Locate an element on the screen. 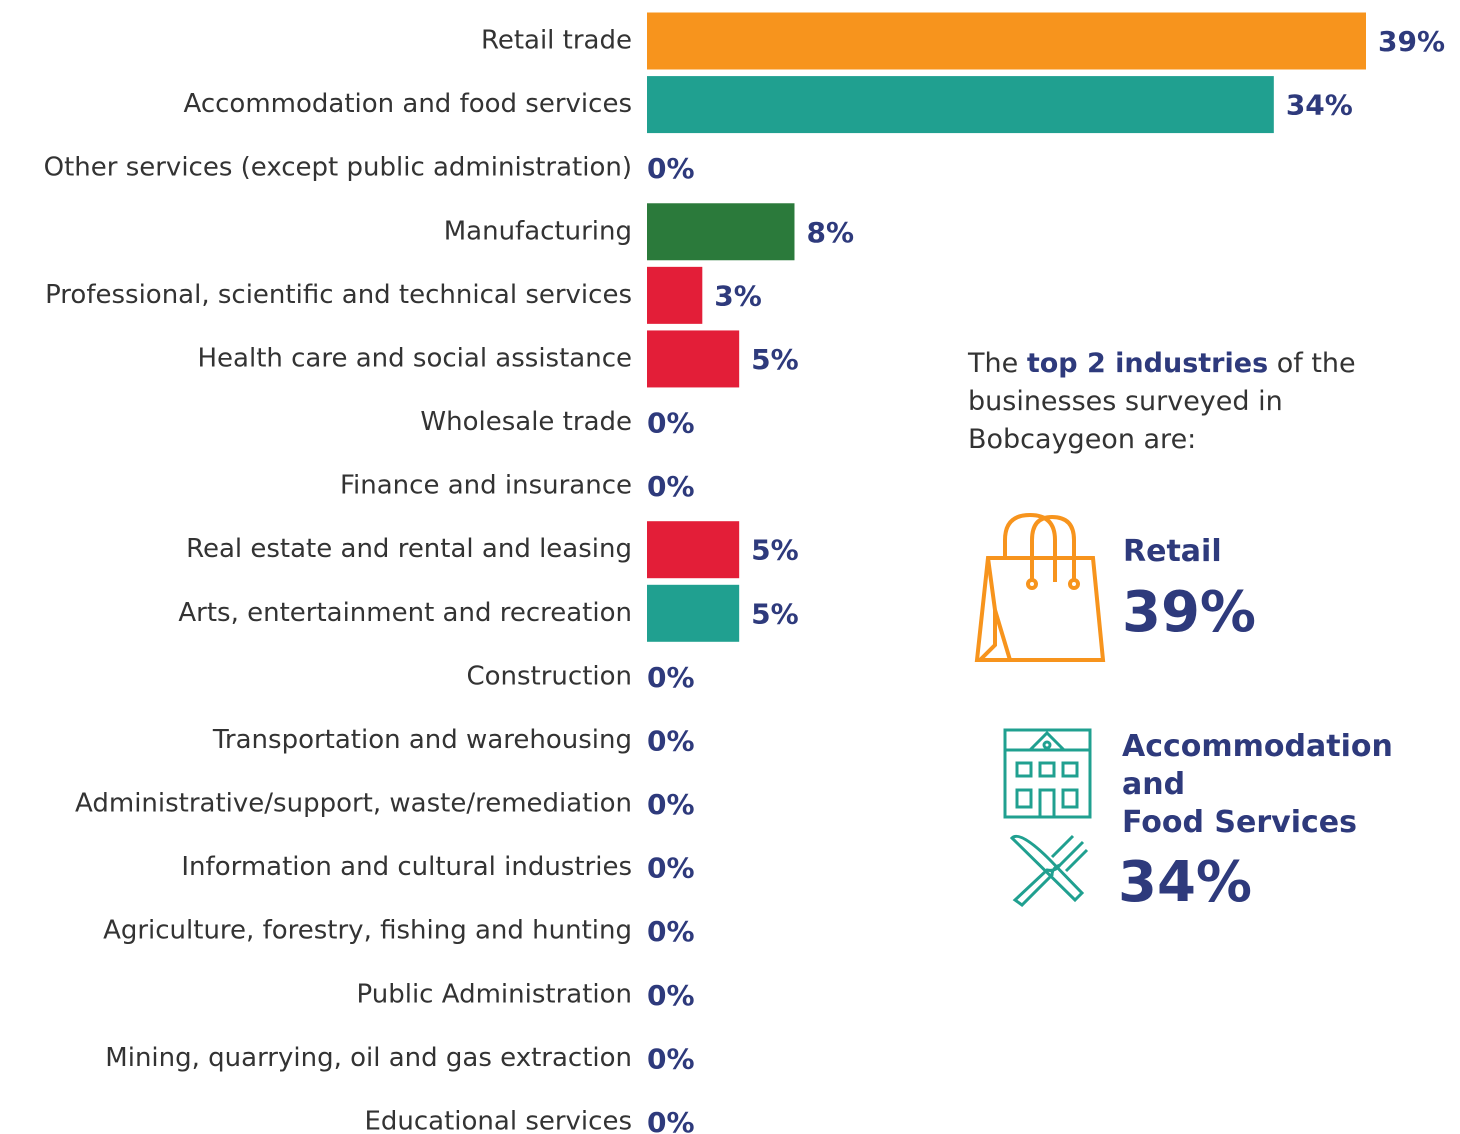 Image resolution: width=1460 pixels, height=1134 pixels. category-label: Accommodation and food services is located at coordinates (408, 104).